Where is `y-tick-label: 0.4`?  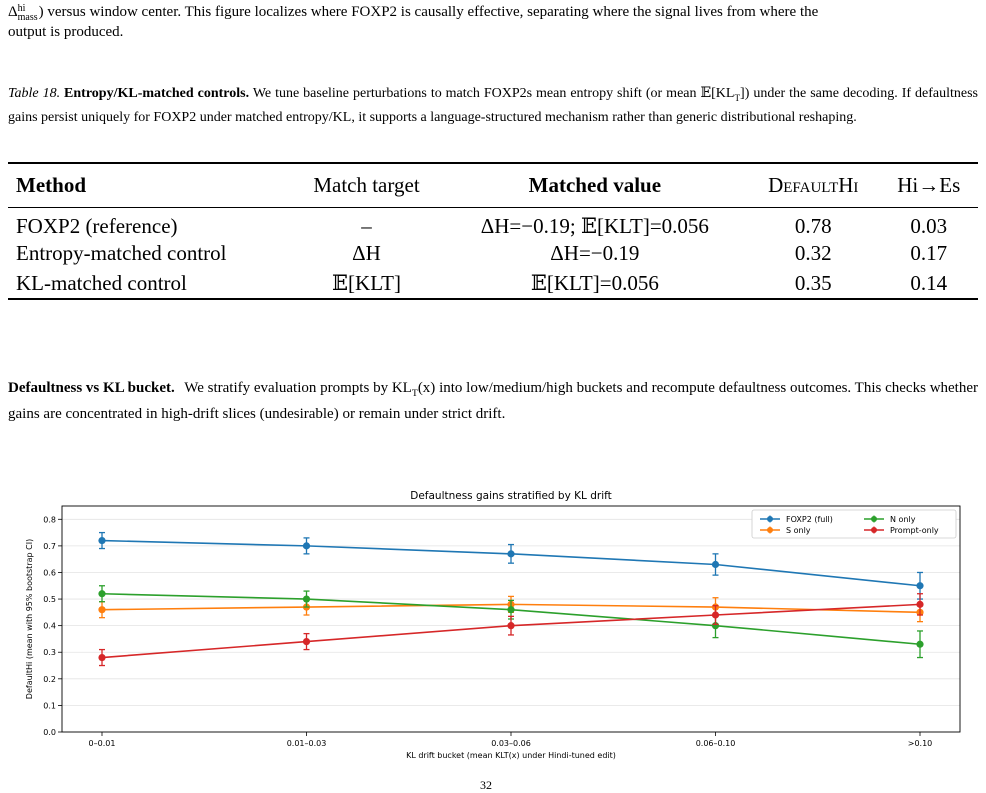
y-tick-label: 0.4 is located at coordinates (49, 626).